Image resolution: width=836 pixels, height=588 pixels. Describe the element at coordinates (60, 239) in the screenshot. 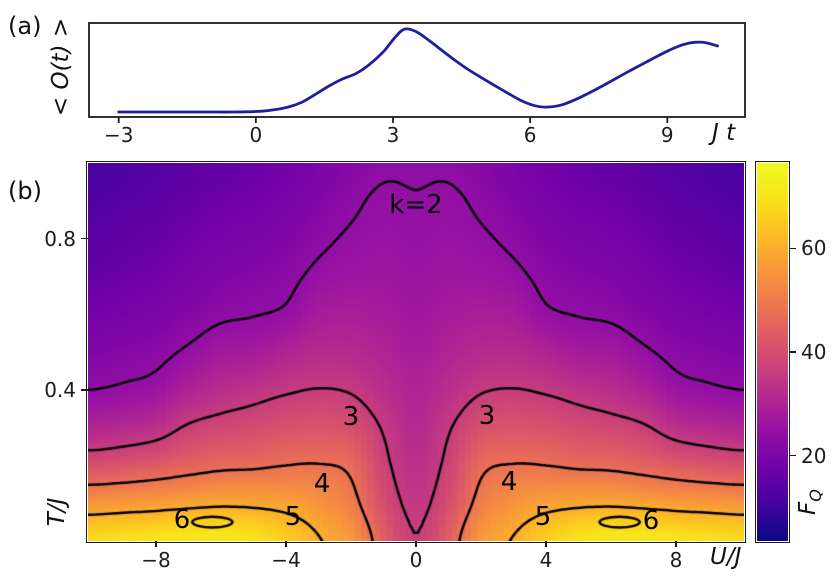

I see `panel-b-y-tick-label: 0.8` at that location.